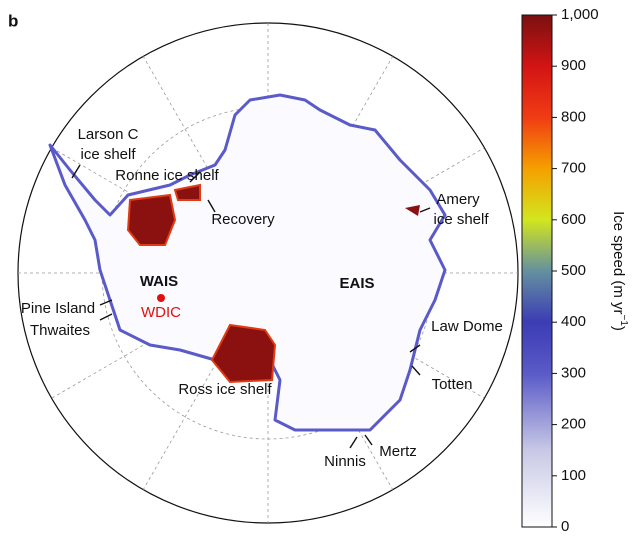 The height and width of the screenshot is (540, 640). Describe the element at coordinates (167, 175) in the screenshot. I see `map-label: Ronne ice shelf` at that location.